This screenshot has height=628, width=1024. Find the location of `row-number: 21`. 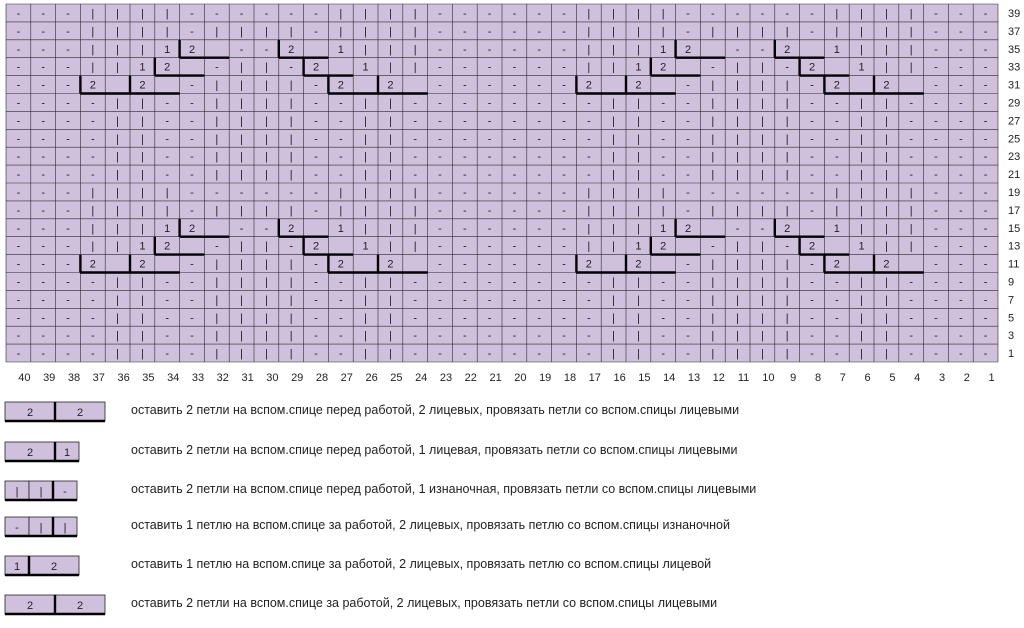

row-number: 21 is located at coordinates (1014, 175).